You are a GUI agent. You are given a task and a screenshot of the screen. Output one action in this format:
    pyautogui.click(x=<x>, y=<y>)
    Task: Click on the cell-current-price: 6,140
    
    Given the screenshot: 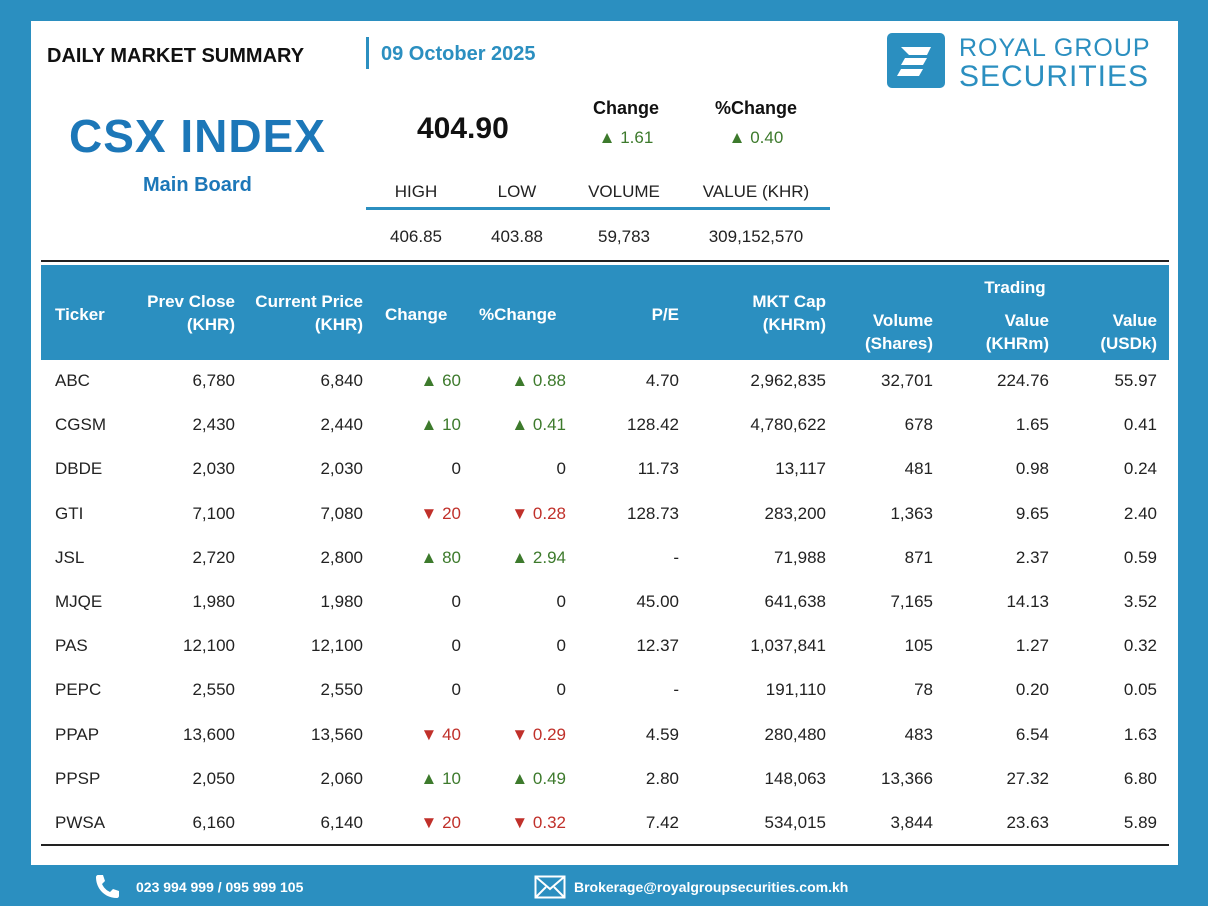 What is the action you would take?
    pyautogui.click(x=341, y=822)
    